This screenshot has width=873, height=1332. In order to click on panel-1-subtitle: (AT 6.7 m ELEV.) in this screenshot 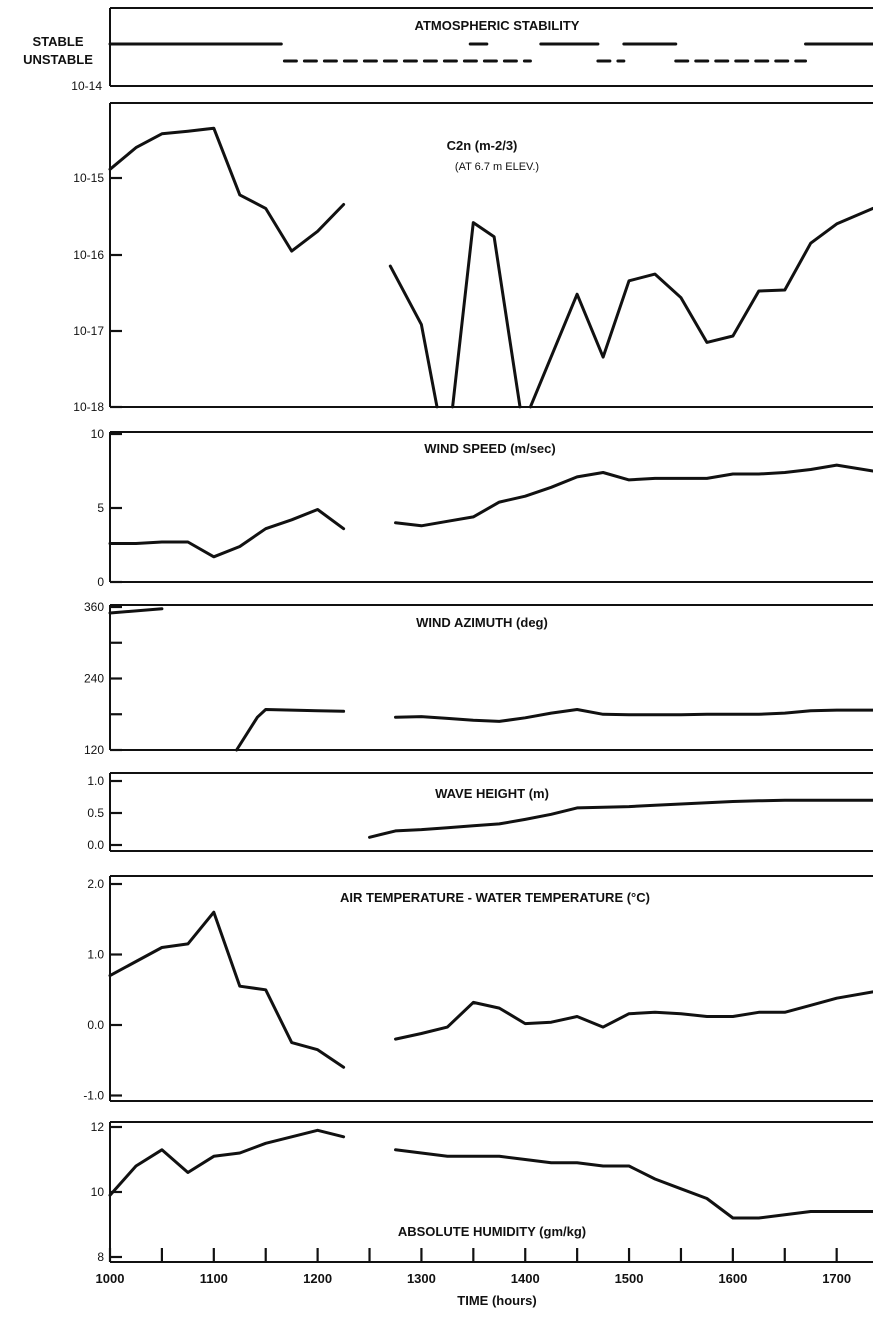, I will do `click(497, 167)`.